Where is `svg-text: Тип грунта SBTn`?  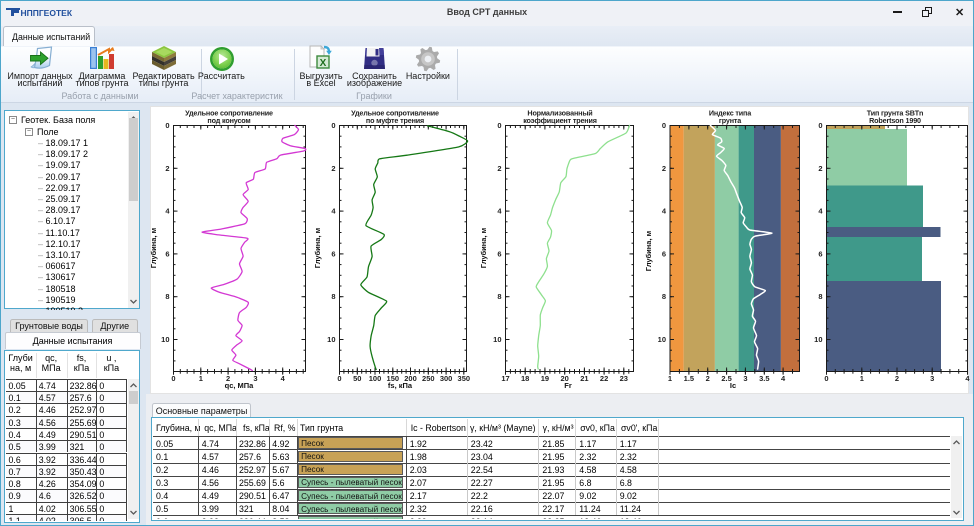
svg-text: Тип грунта SBTn is located at coordinates (895, 113).